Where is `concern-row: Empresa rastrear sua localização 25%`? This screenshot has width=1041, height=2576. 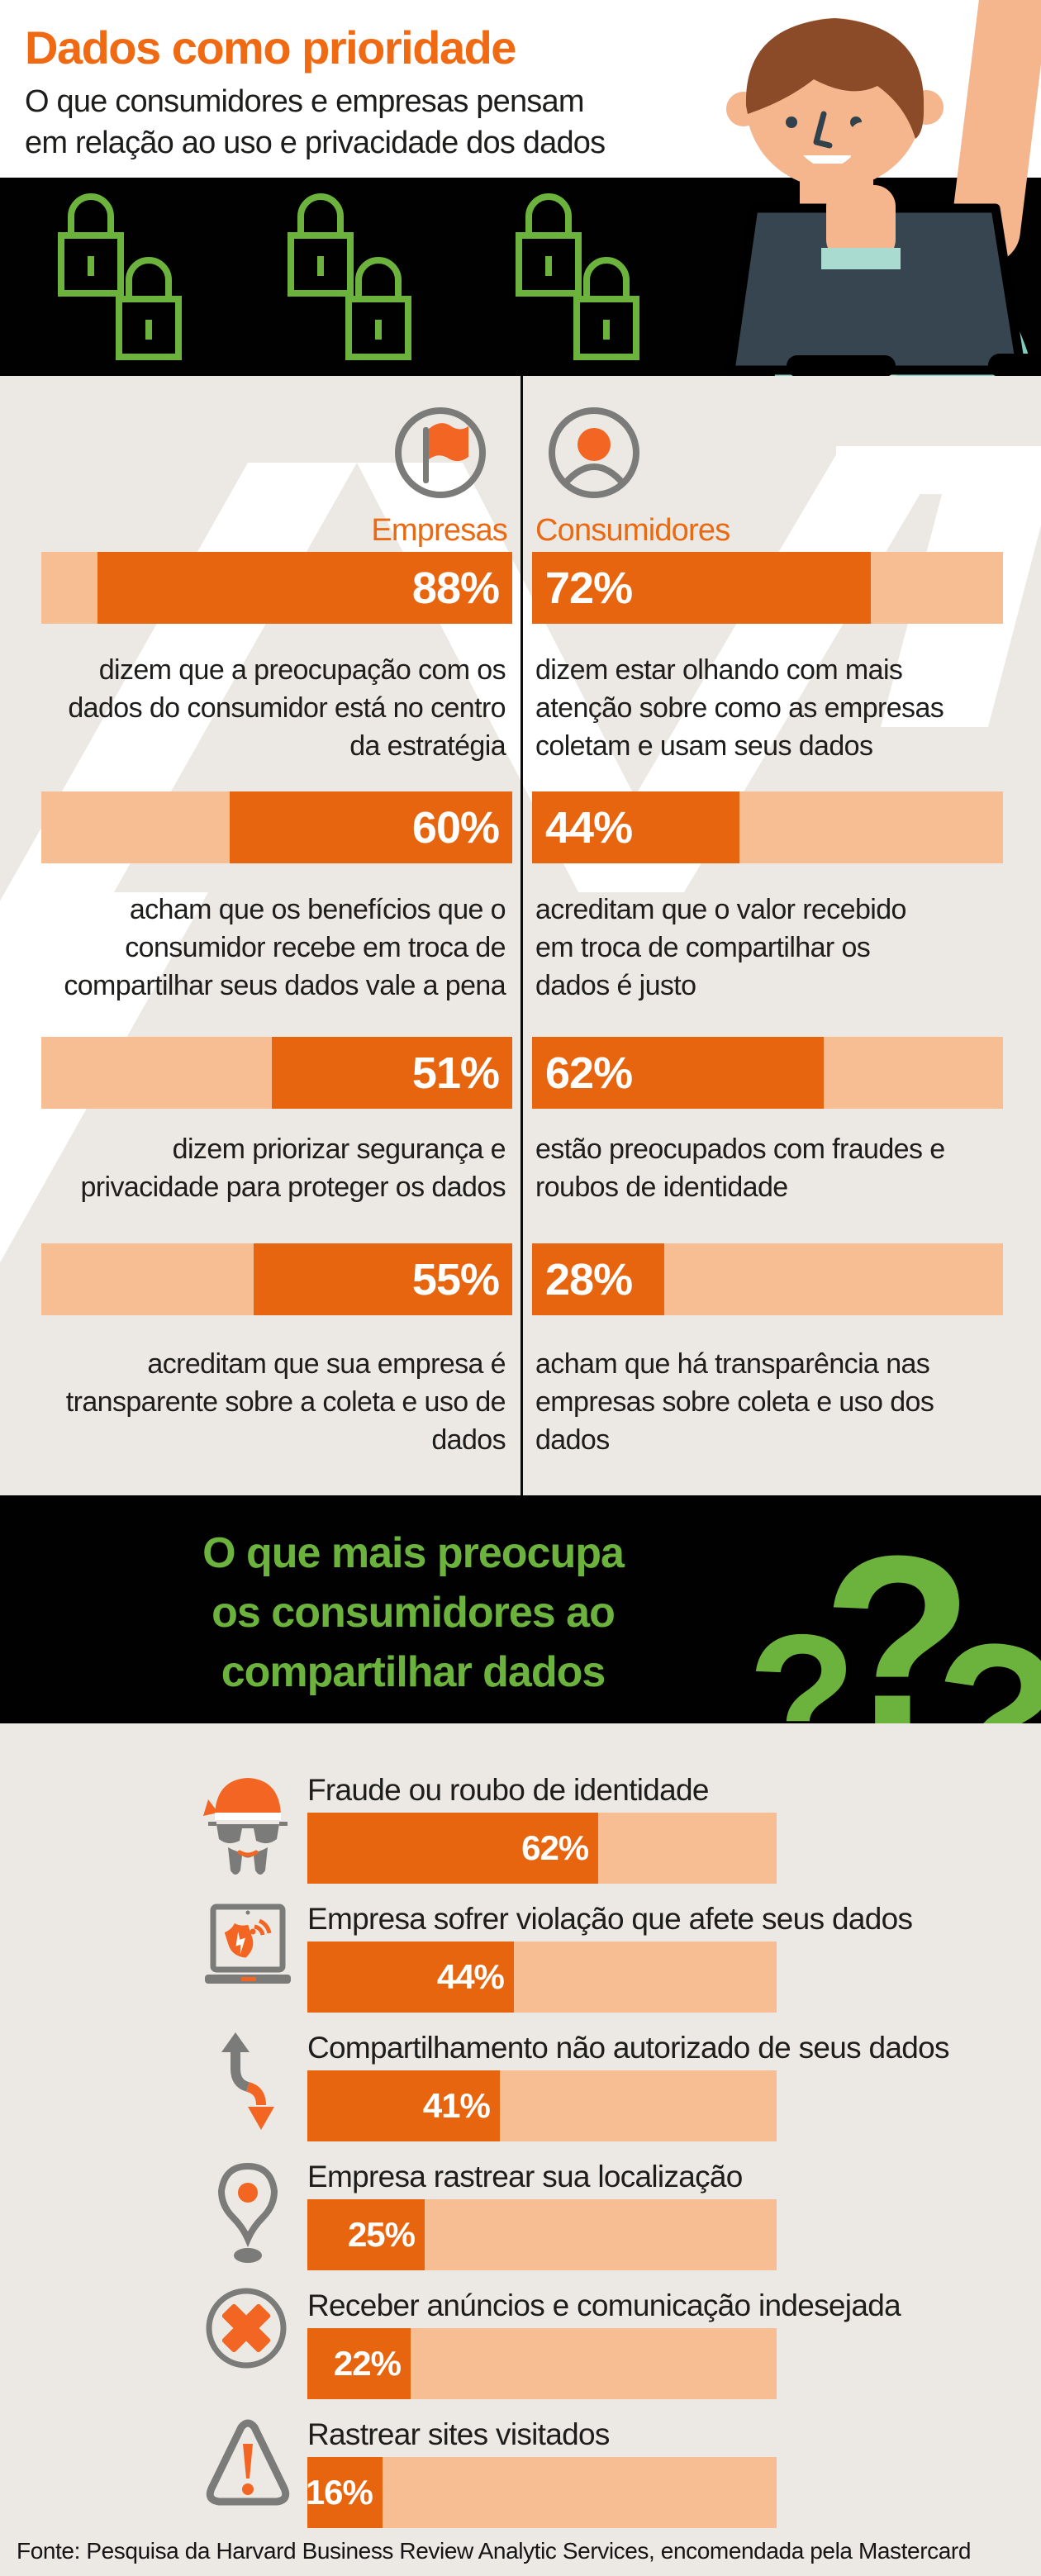 concern-row: Empresa rastrear sua localização 25% is located at coordinates (520, 2220).